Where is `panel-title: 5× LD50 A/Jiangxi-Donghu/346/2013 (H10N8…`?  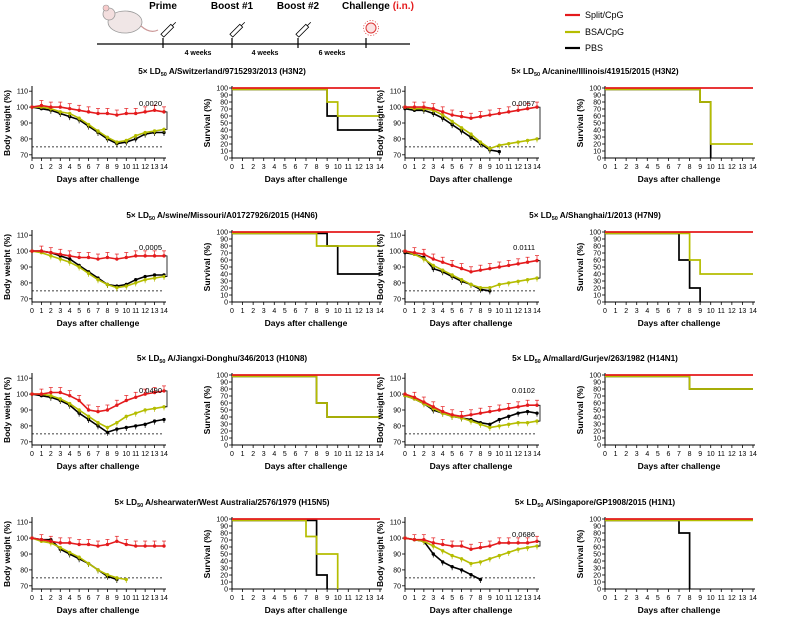
panel-title: 5× LD50 A/Jiangxi-Donghu/346/2013 (H10N8… is located at coordinates (222, 359).